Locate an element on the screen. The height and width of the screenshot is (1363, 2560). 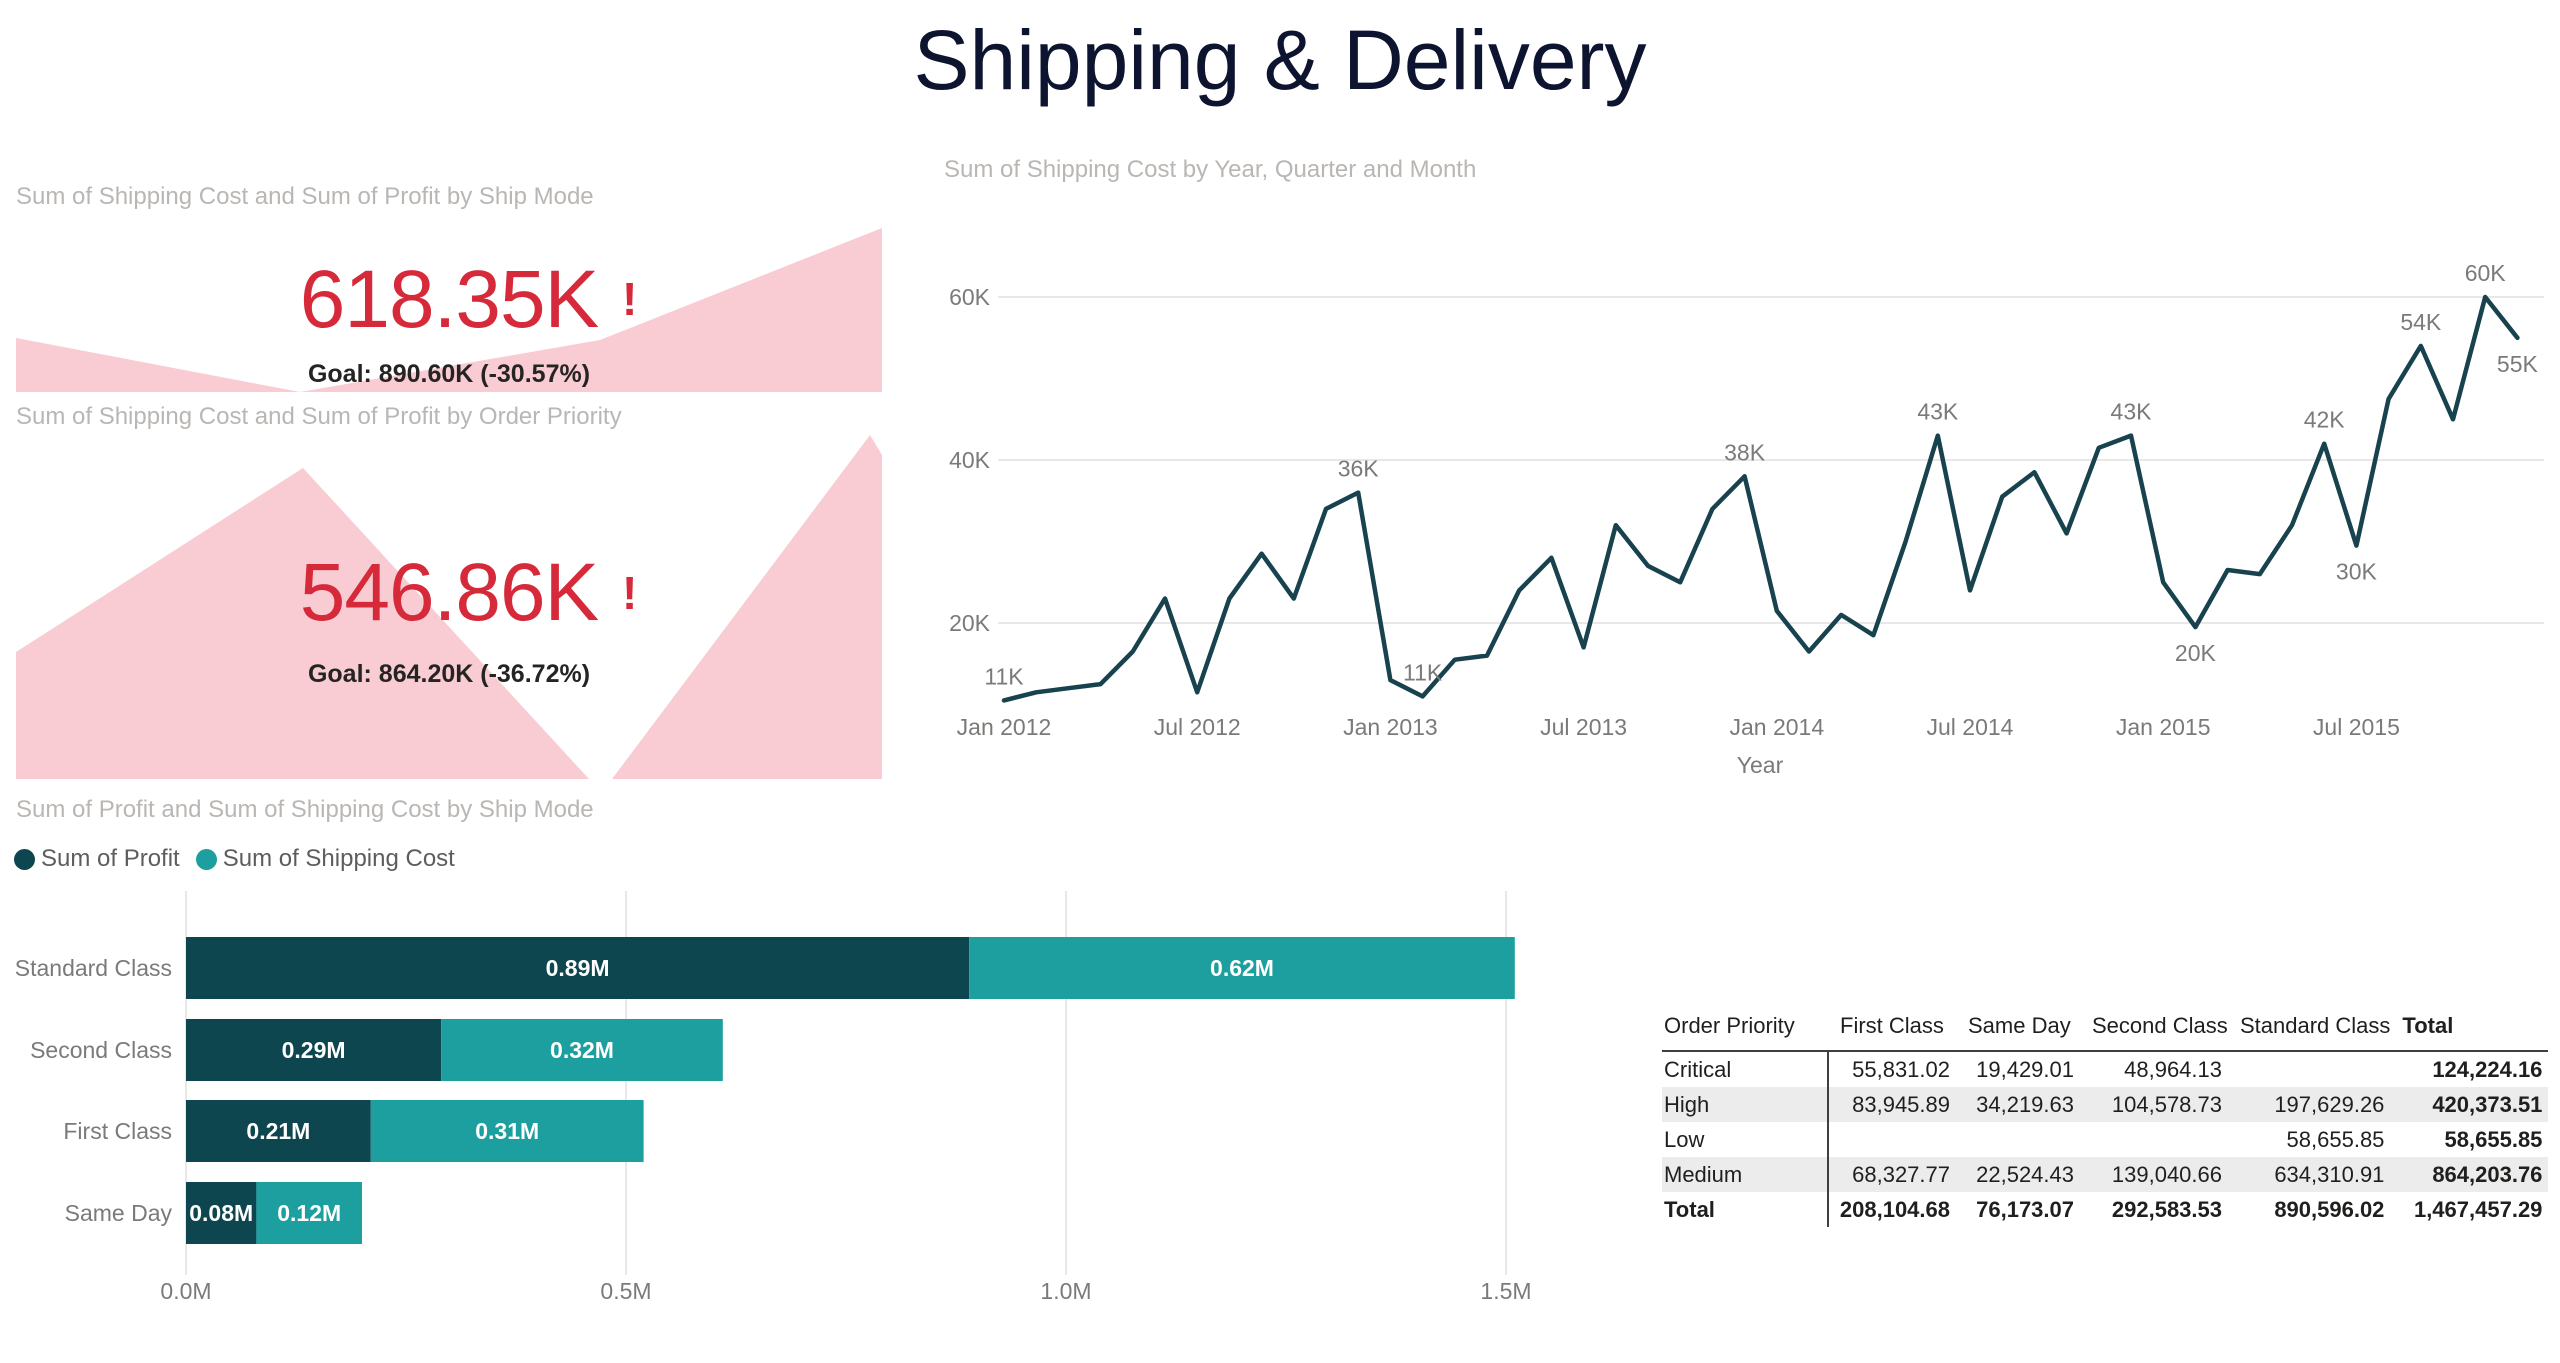
category-label: Same Day is located at coordinates (119, 1213).